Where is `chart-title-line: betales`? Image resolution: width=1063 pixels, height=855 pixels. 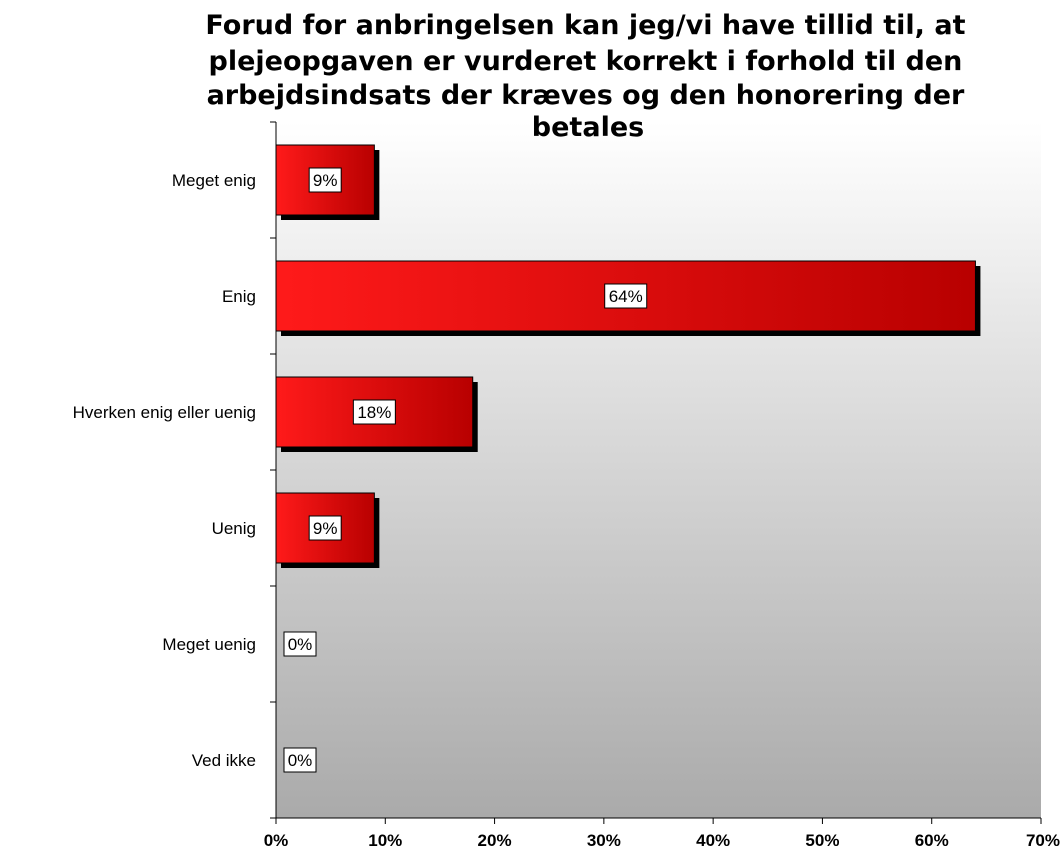 chart-title-line: betales is located at coordinates (588, 127).